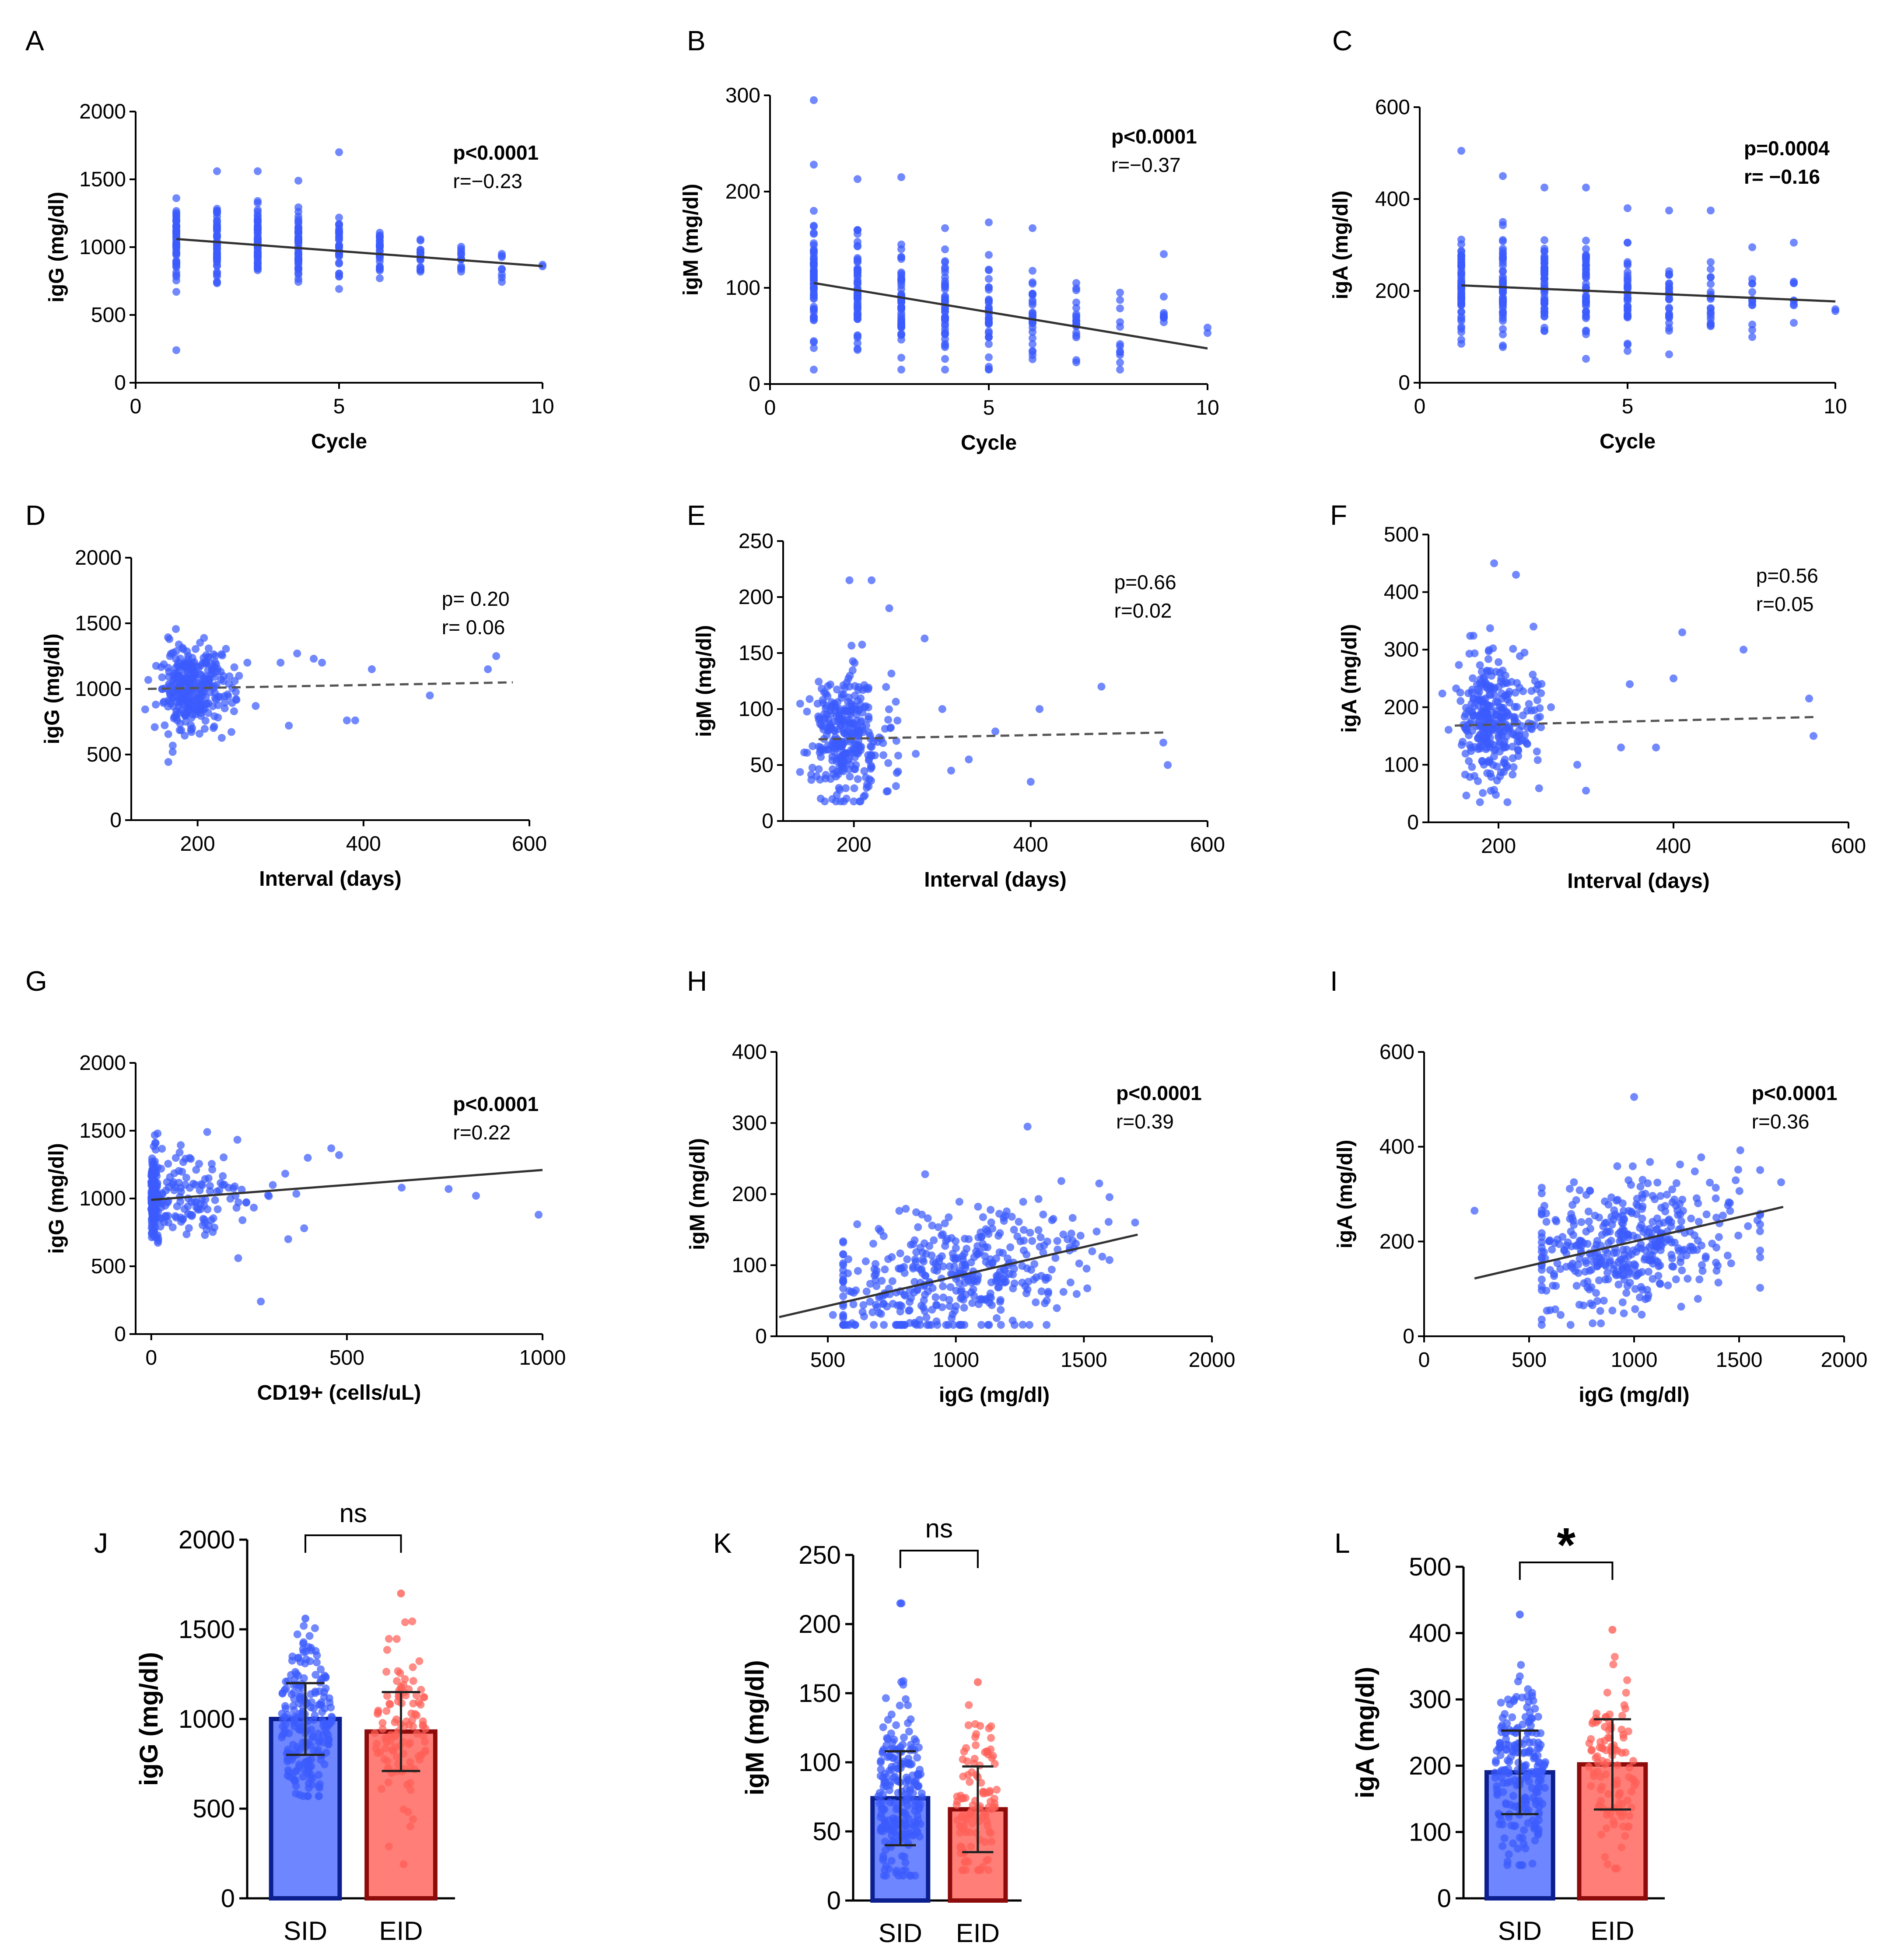  Describe the element at coordinates (1346, 1194) in the screenshot. I see `y-axis-title: igA (mg/dl)` at that location.